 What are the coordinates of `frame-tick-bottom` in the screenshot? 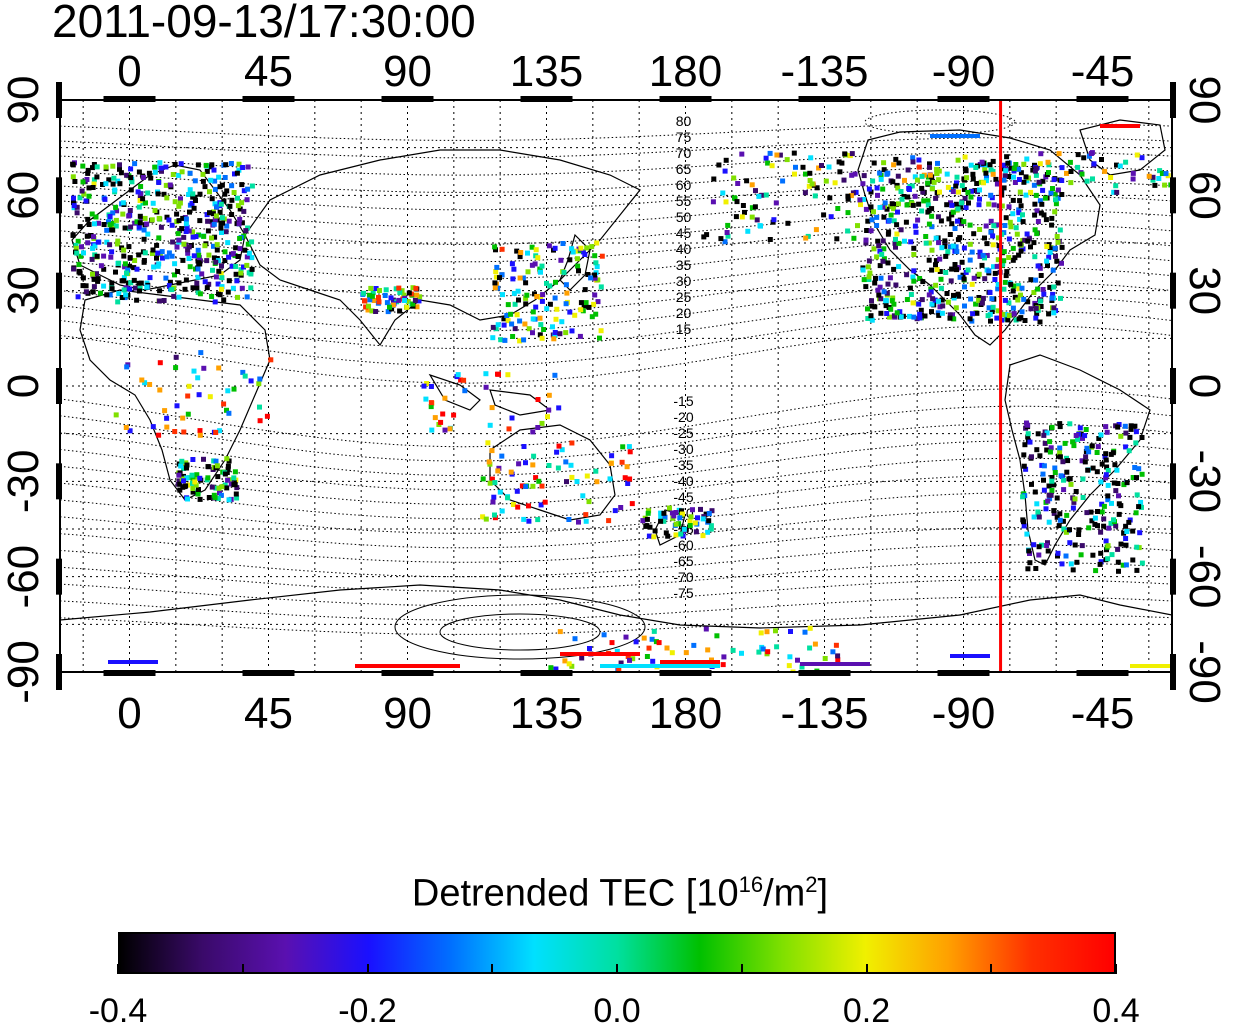 It's located at (407, 673).